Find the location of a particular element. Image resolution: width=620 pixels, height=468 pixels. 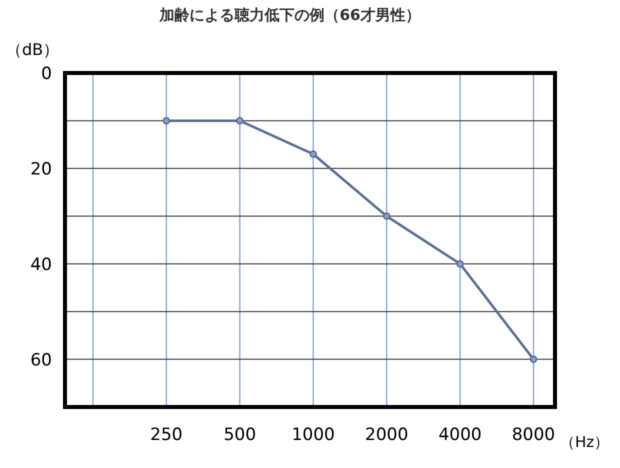

x-tick-label: 1000 is located at coordinates (313, 435).